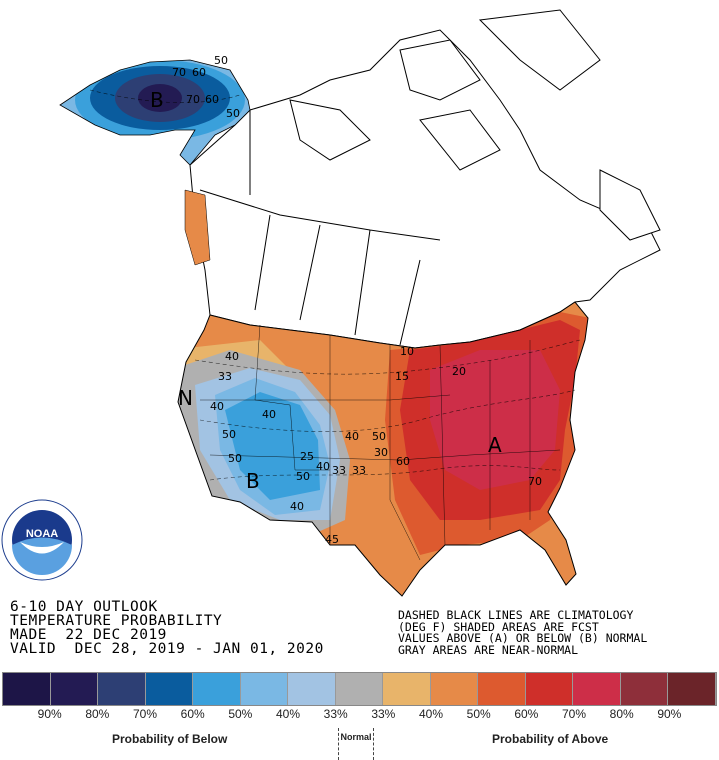 Image resolution: width=719 pixels, height=760 pixels. I want to click on below-caption: Probability of Below, so click(170, 739).